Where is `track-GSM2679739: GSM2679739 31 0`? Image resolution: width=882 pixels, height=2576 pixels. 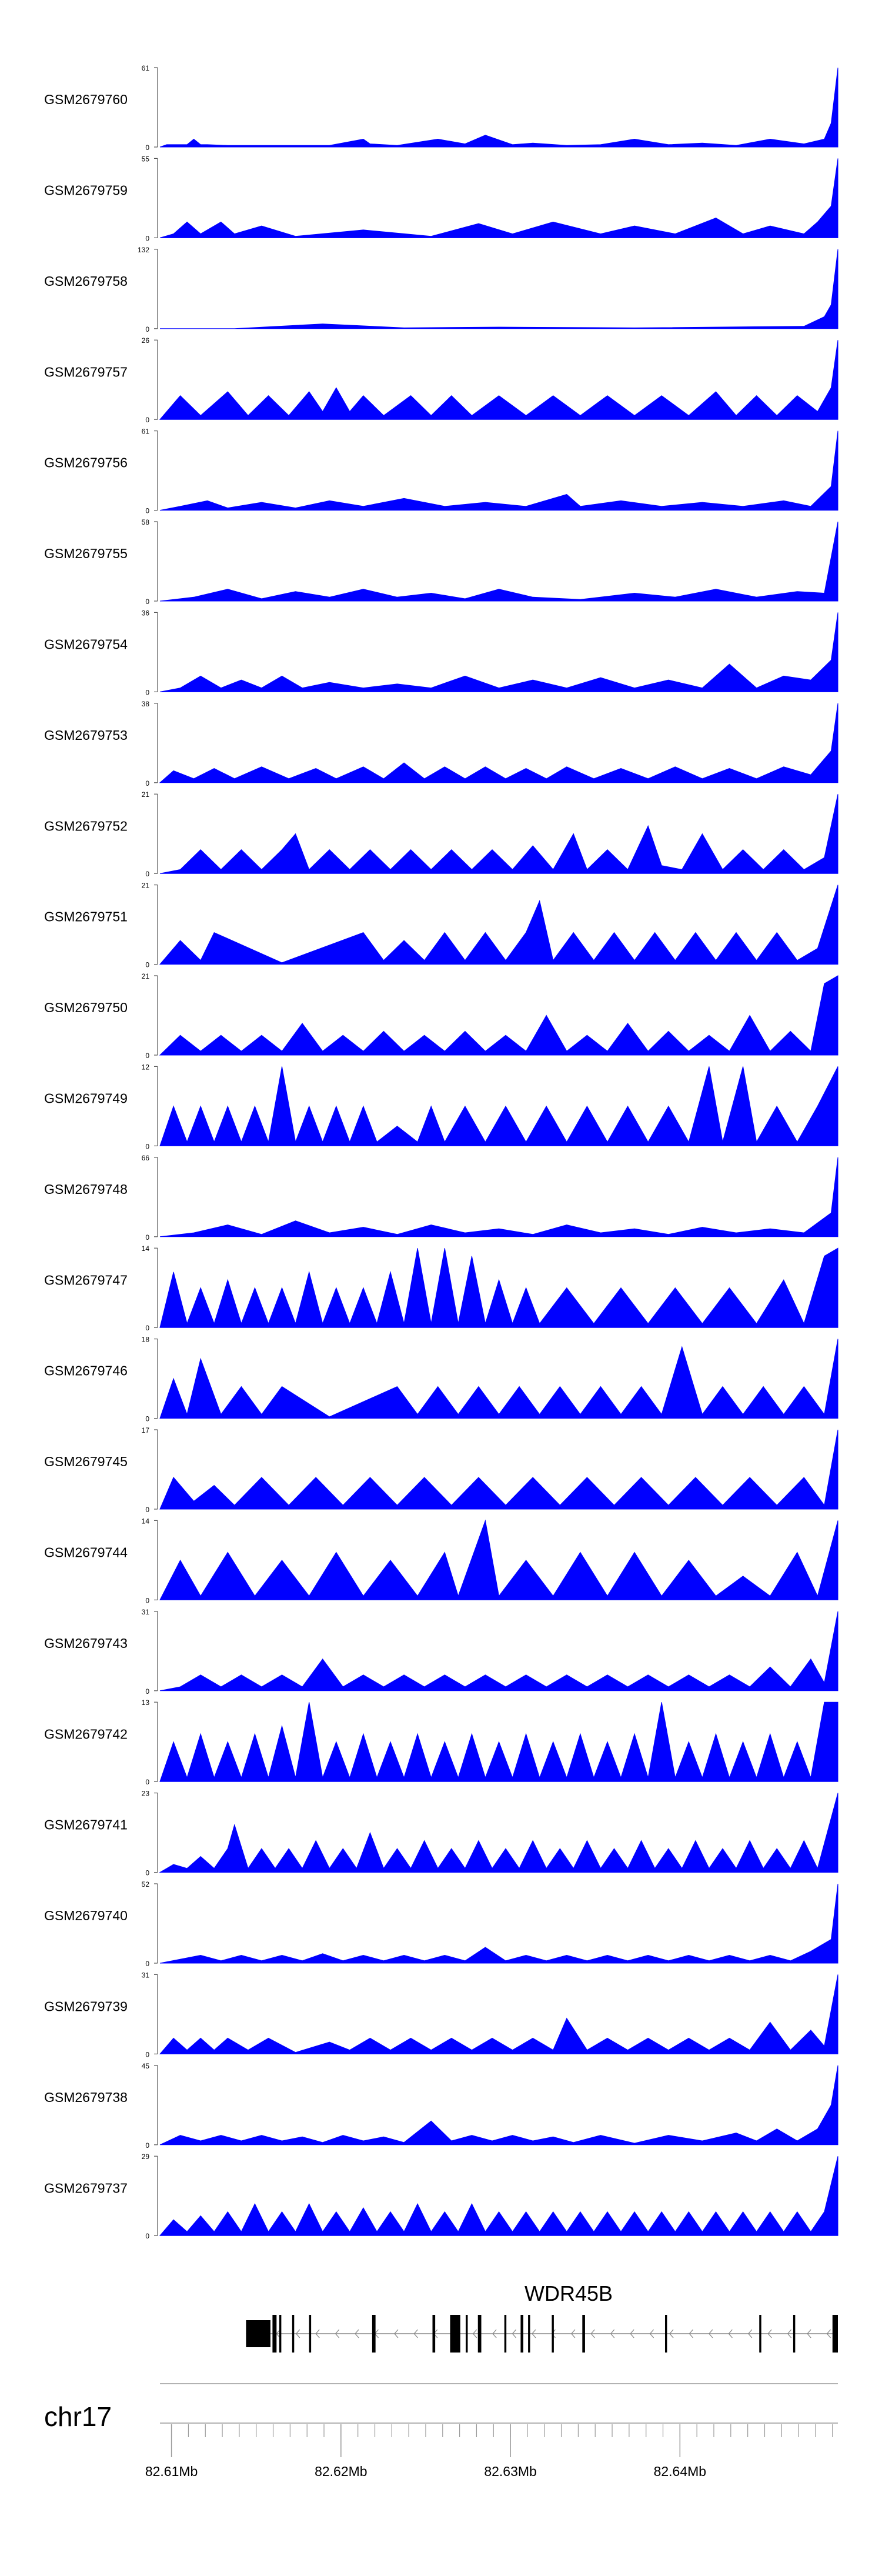
track-GSM2679739: GSM2679739 31 0 is located at coordinates (441, 2014).